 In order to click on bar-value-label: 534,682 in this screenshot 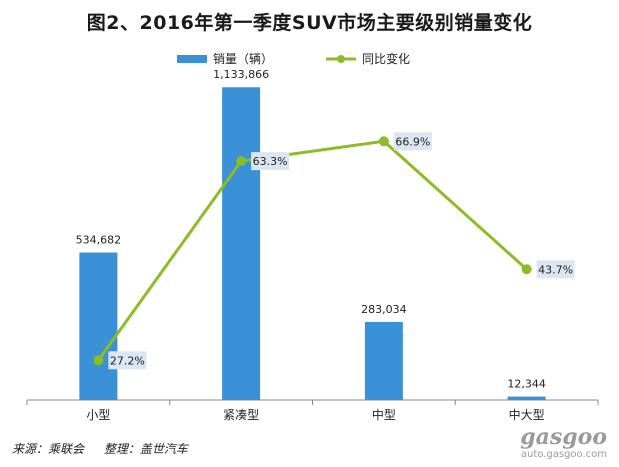, I will do `click(99, 240)`.